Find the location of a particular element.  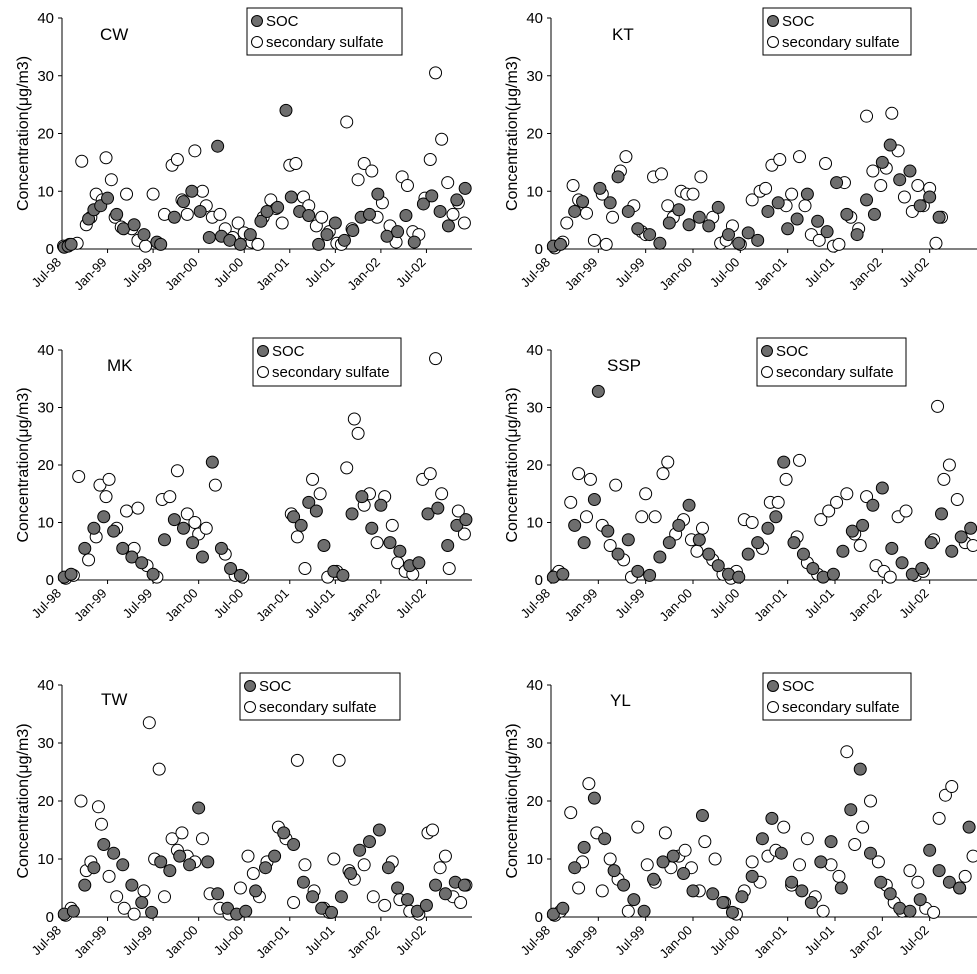

legend: SOC secondary sulfate is located at coordinates (831, 362).